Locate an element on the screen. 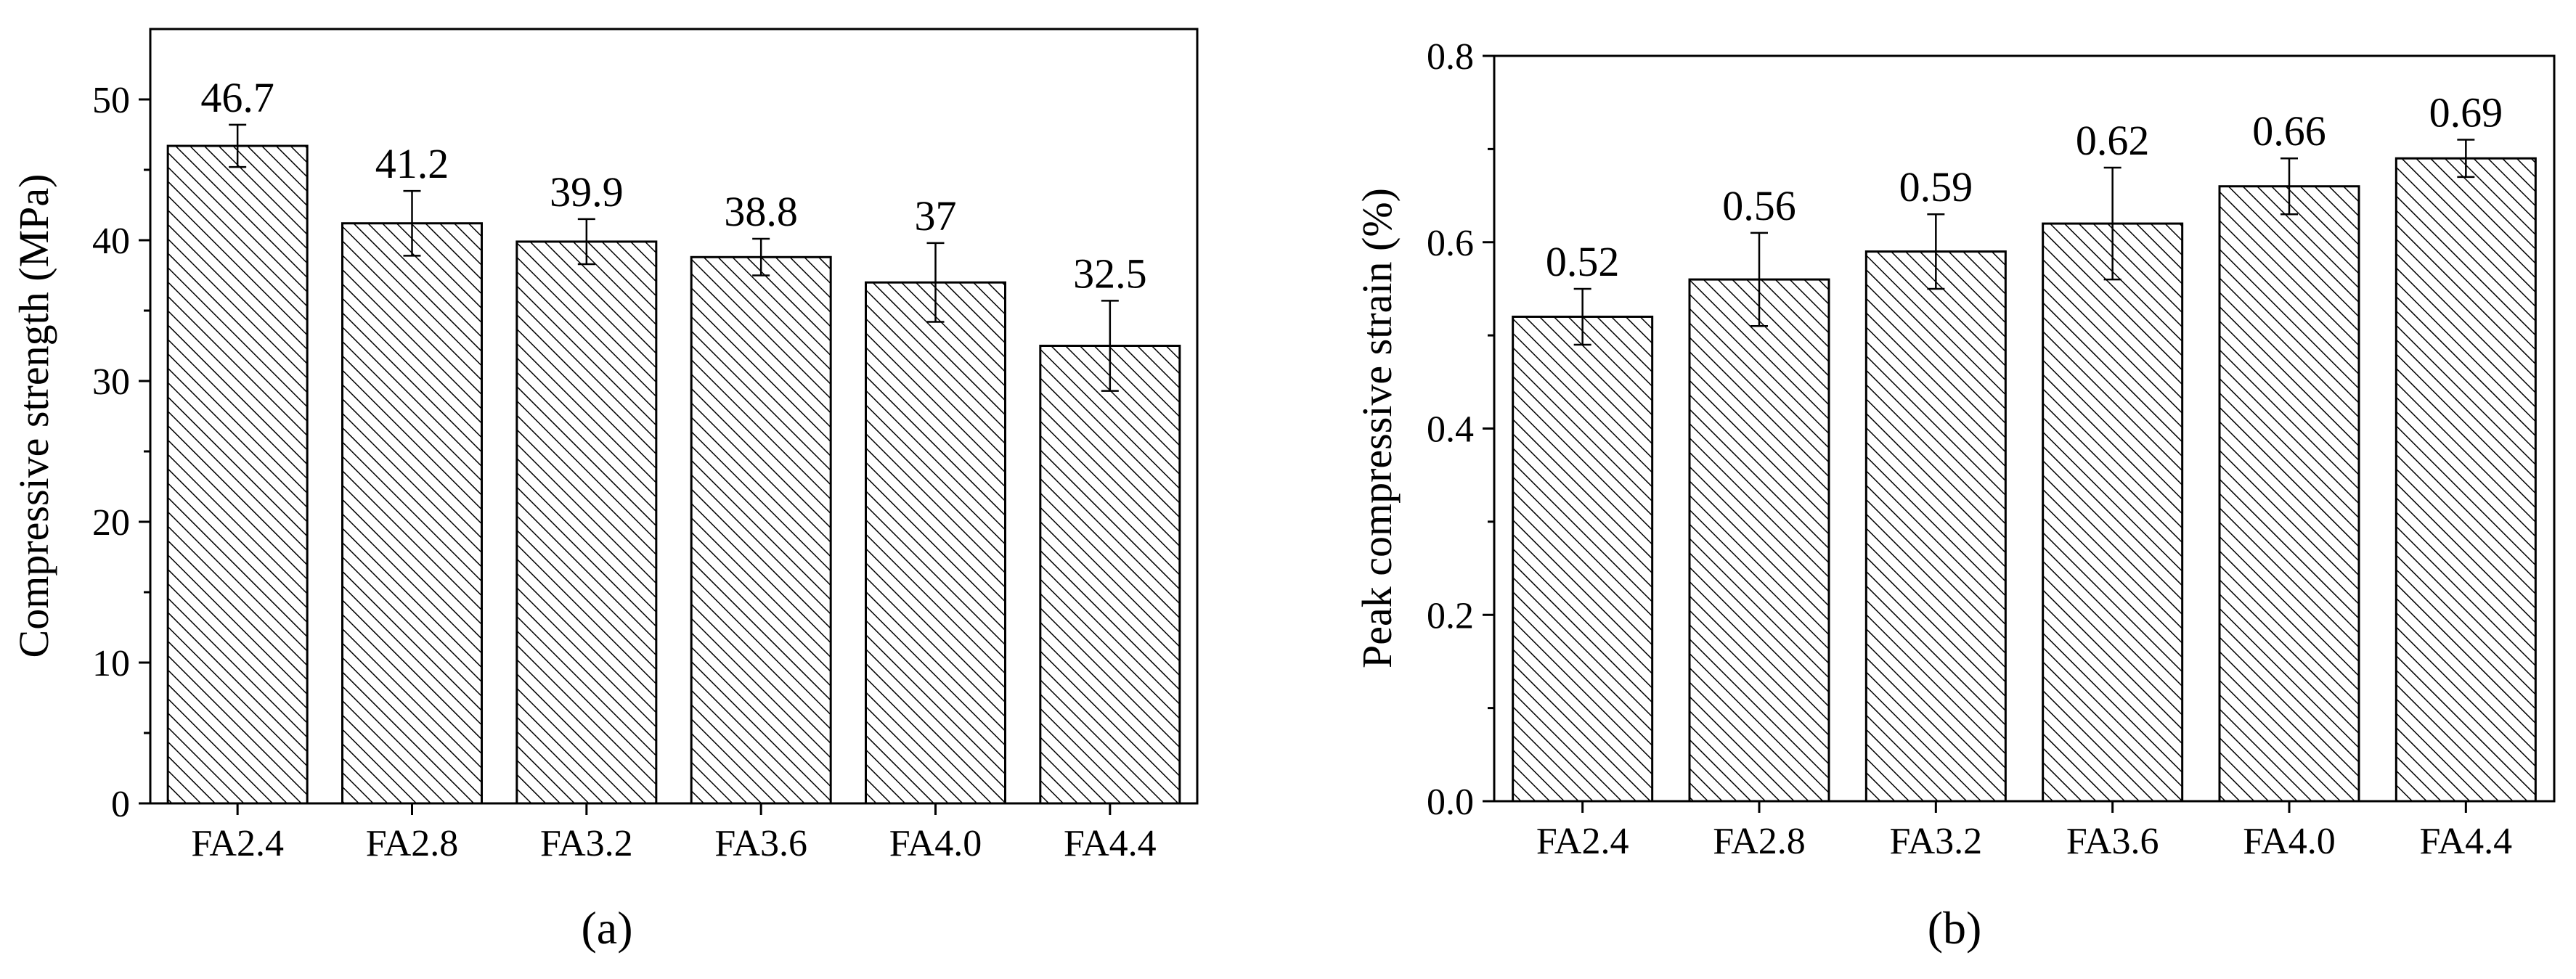 The width and height of the screenshot is (2576, 979). data-label: 0.52 is located at coordinates (1583, 261).